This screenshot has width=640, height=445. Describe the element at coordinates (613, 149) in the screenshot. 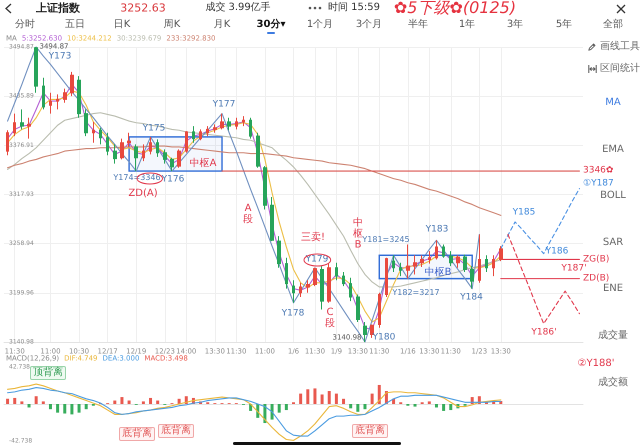

I see `text: EMA` at that location.